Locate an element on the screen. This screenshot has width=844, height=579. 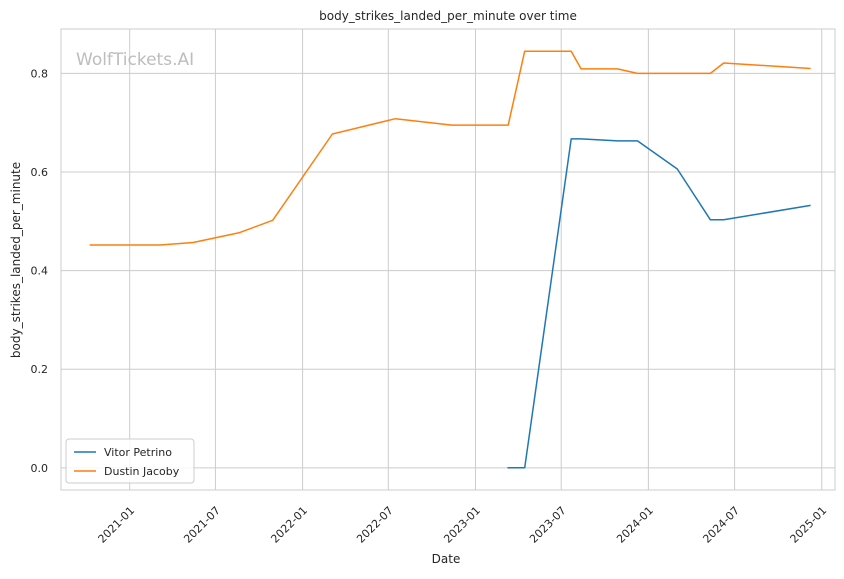
x-tick-label: 2021-01 is located at coordinates (117, 525).